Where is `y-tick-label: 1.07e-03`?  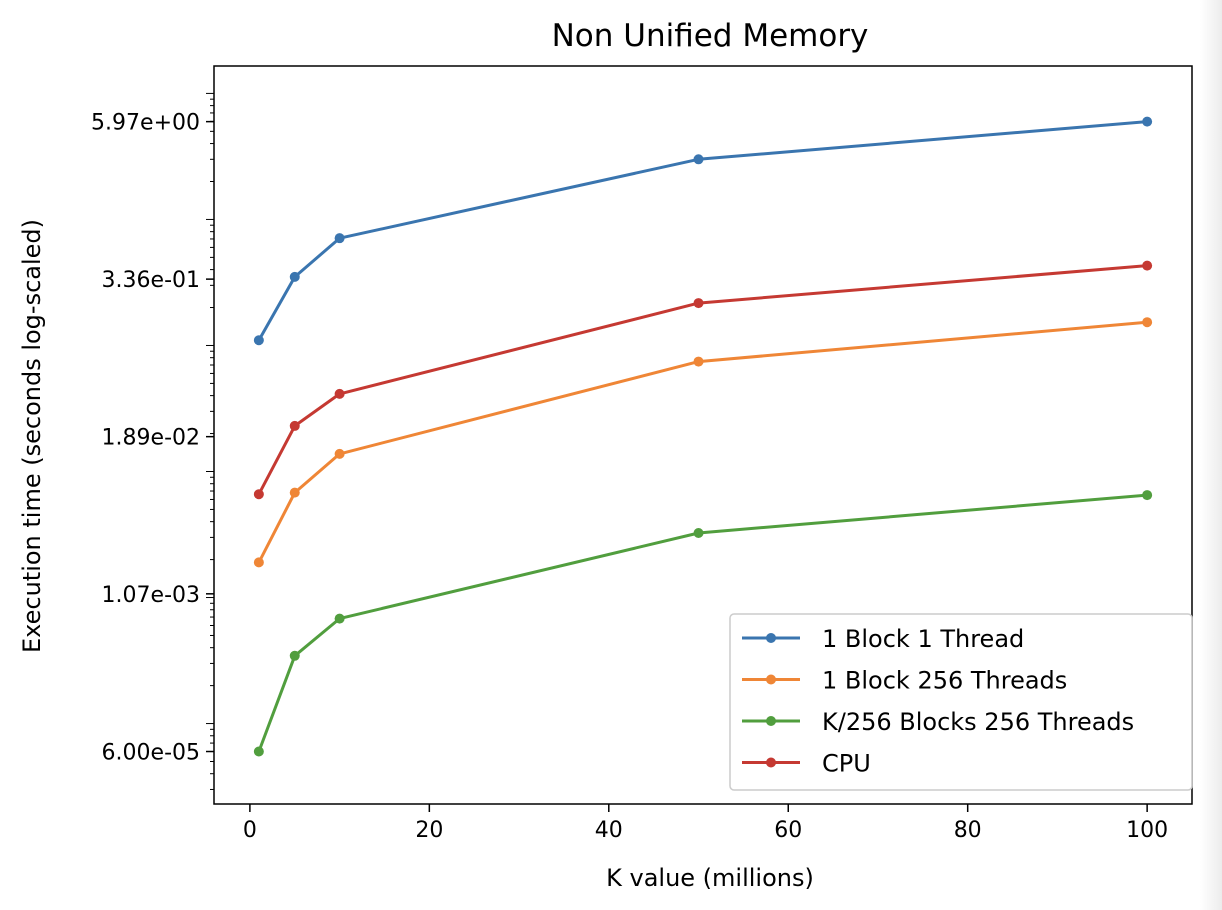 y-tick-label: 1.07e-03 is located at coordinates (151, 595).